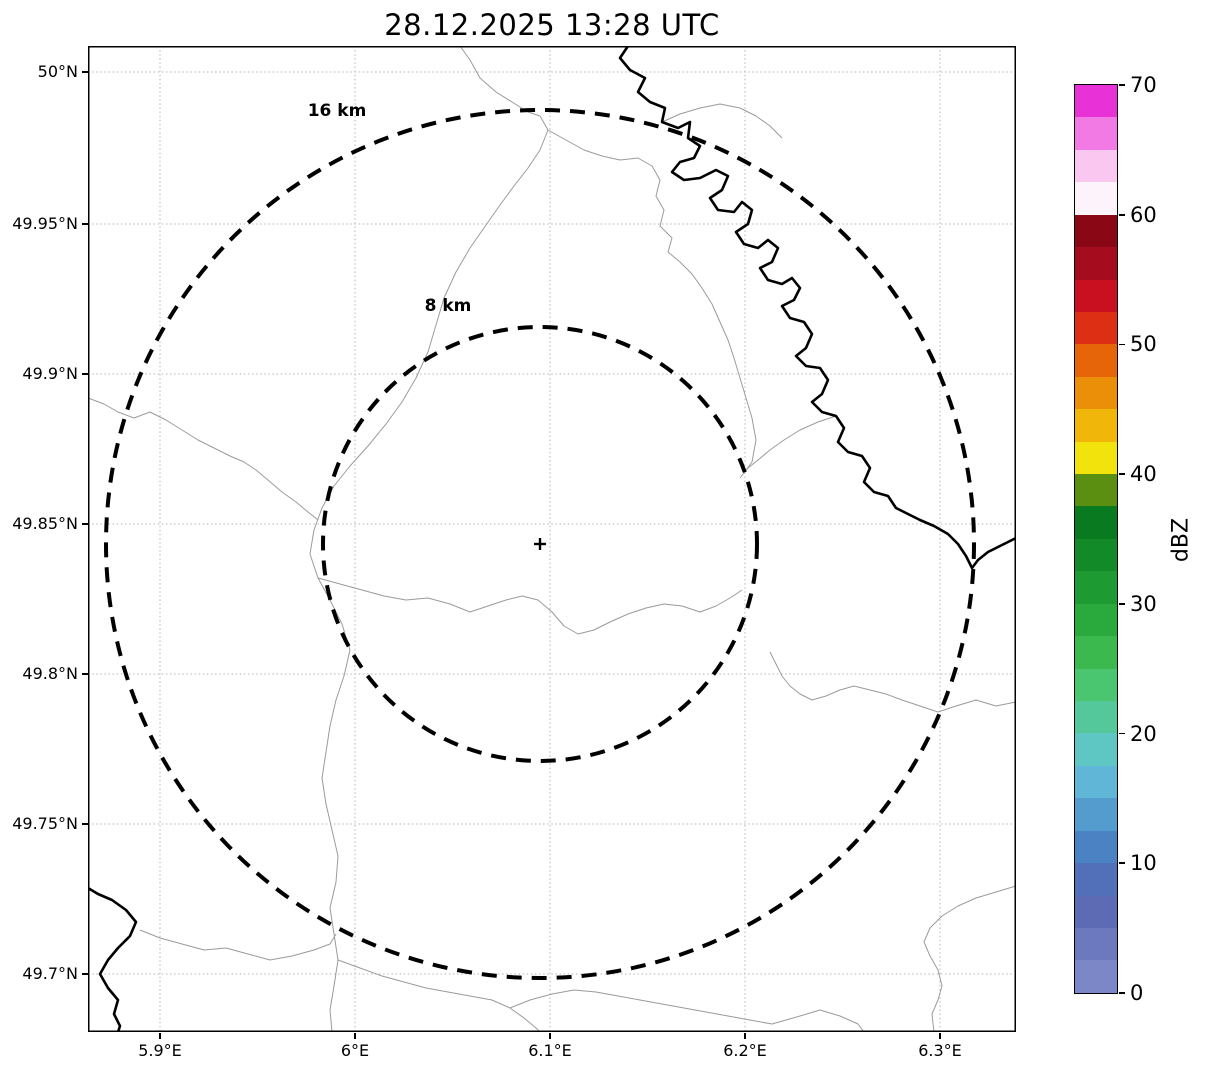 The width and height of the screenshot is (1207, 1069). What do you see at coordinates (1143, 85) in the screenshot?
I see `colorbar-tick-label: 70` at bounding box center [1143, 85].